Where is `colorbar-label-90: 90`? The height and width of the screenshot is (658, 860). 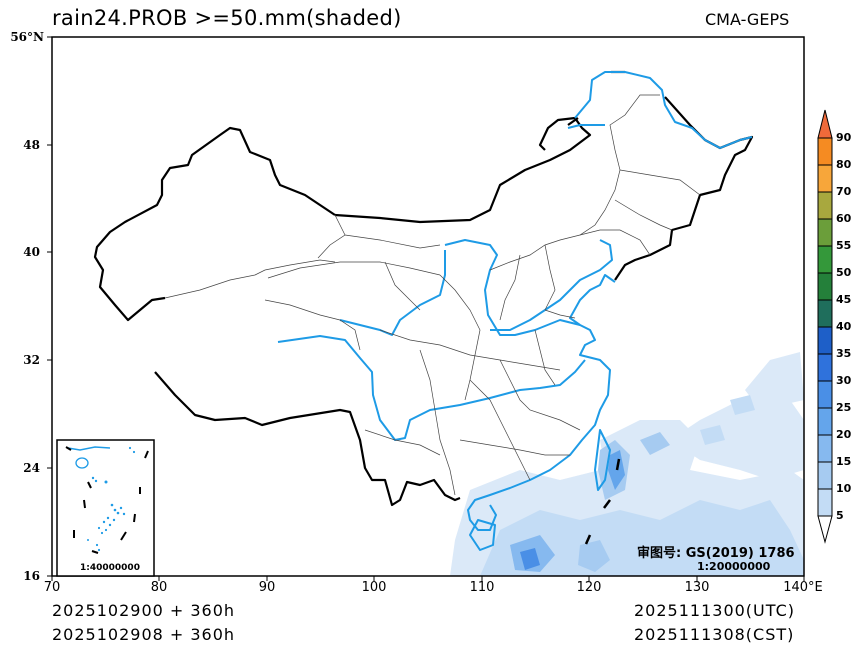
colorbar-label-90: 90 is located at coordinates (844, 137).